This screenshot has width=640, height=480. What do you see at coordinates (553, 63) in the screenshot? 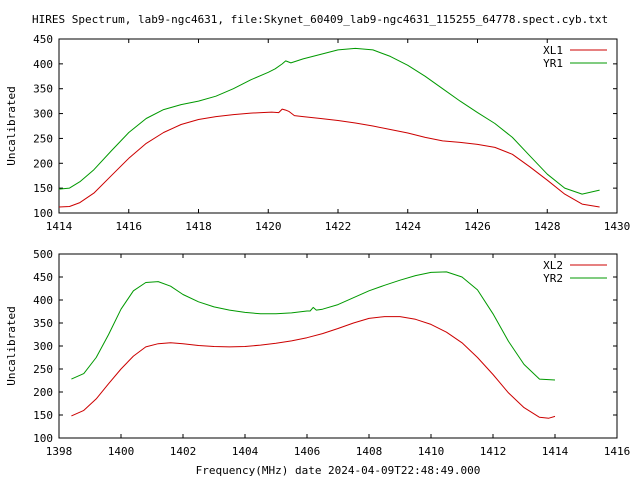
I see `legend-label-yr1: YR1` at bounding box center [553, 63].